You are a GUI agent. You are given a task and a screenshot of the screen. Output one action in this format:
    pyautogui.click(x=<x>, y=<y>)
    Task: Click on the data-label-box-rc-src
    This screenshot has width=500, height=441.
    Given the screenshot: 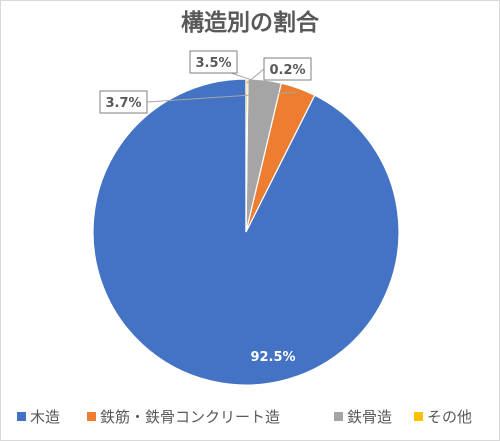 What is the action you would take?
    pyautogui.click(x=123, y=102)
    